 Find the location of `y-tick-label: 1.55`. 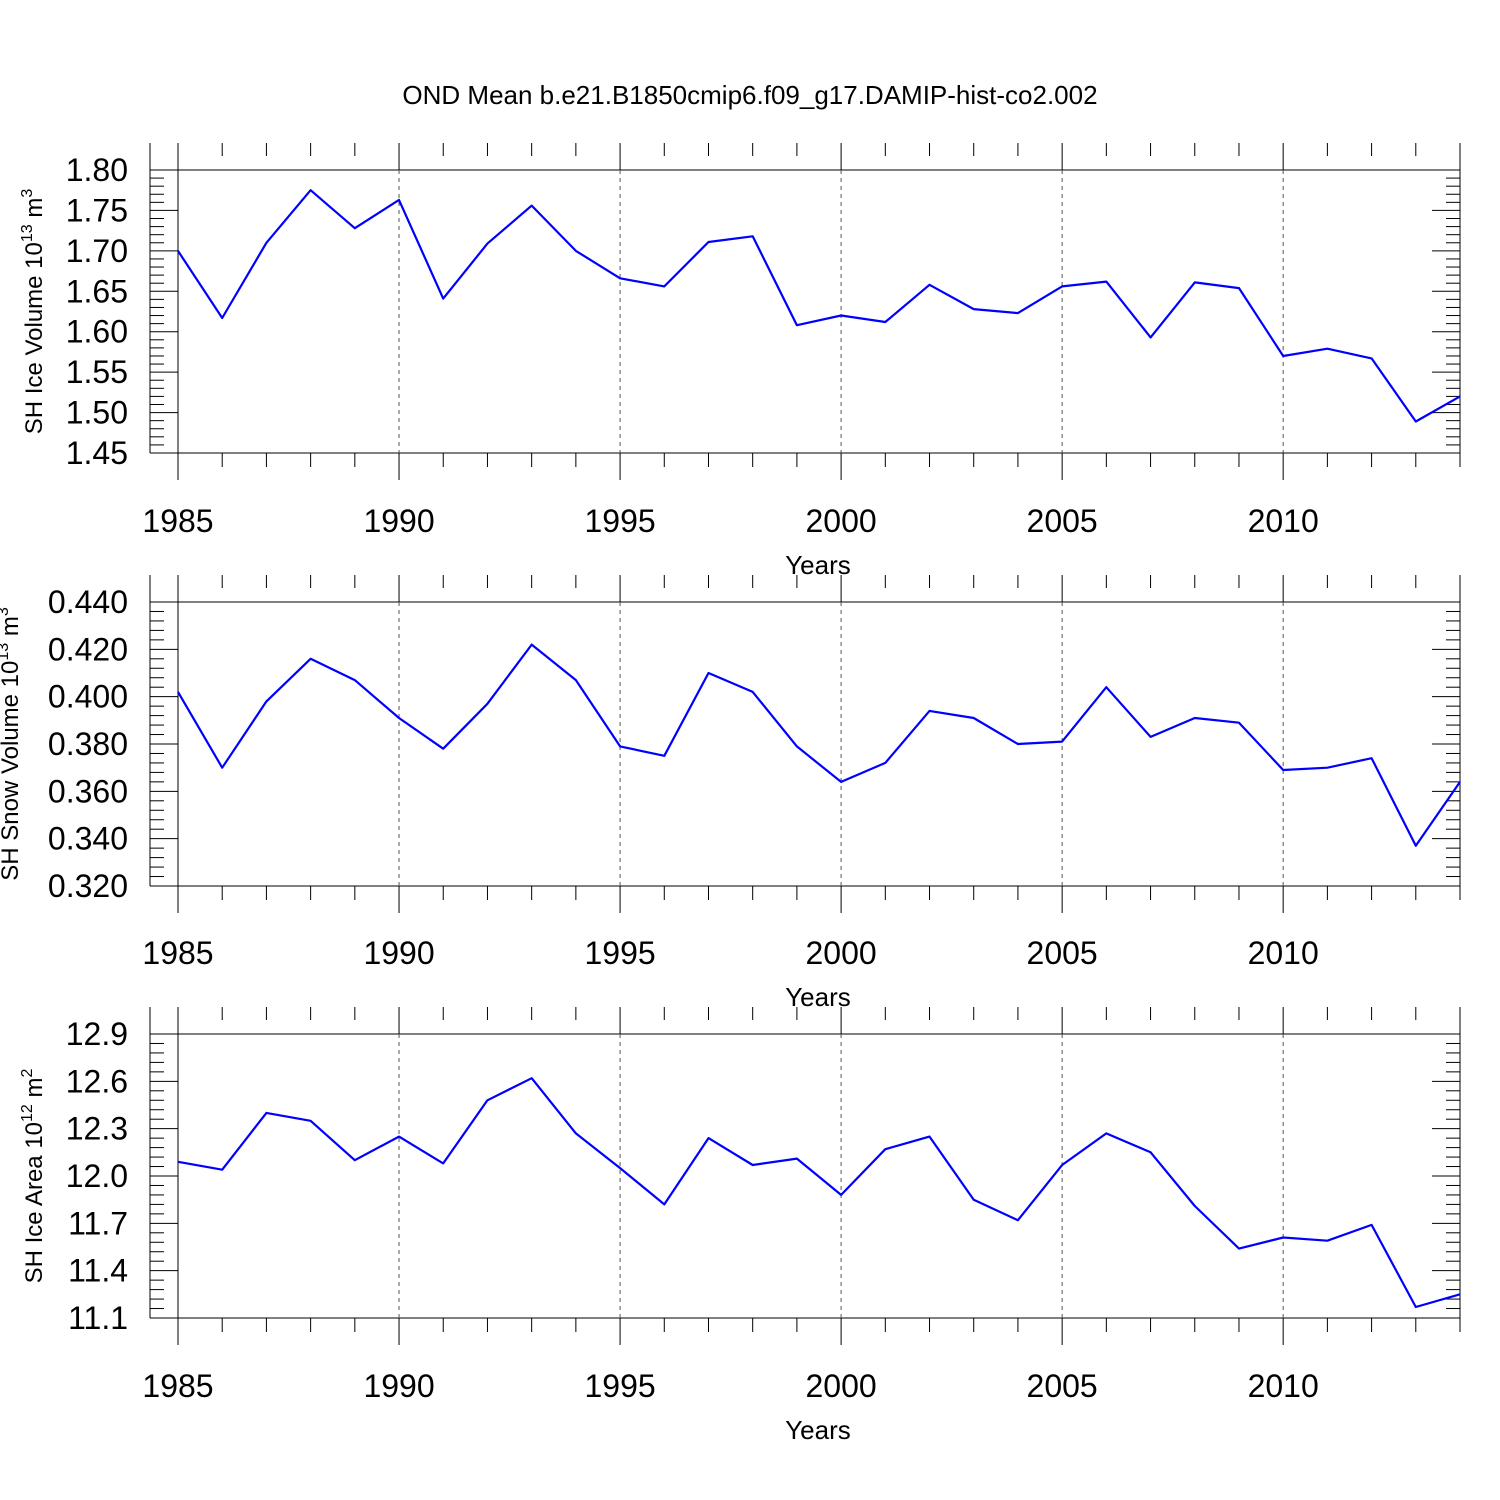

y-tick-label: 1.55 is located at coordinates (97, 372).